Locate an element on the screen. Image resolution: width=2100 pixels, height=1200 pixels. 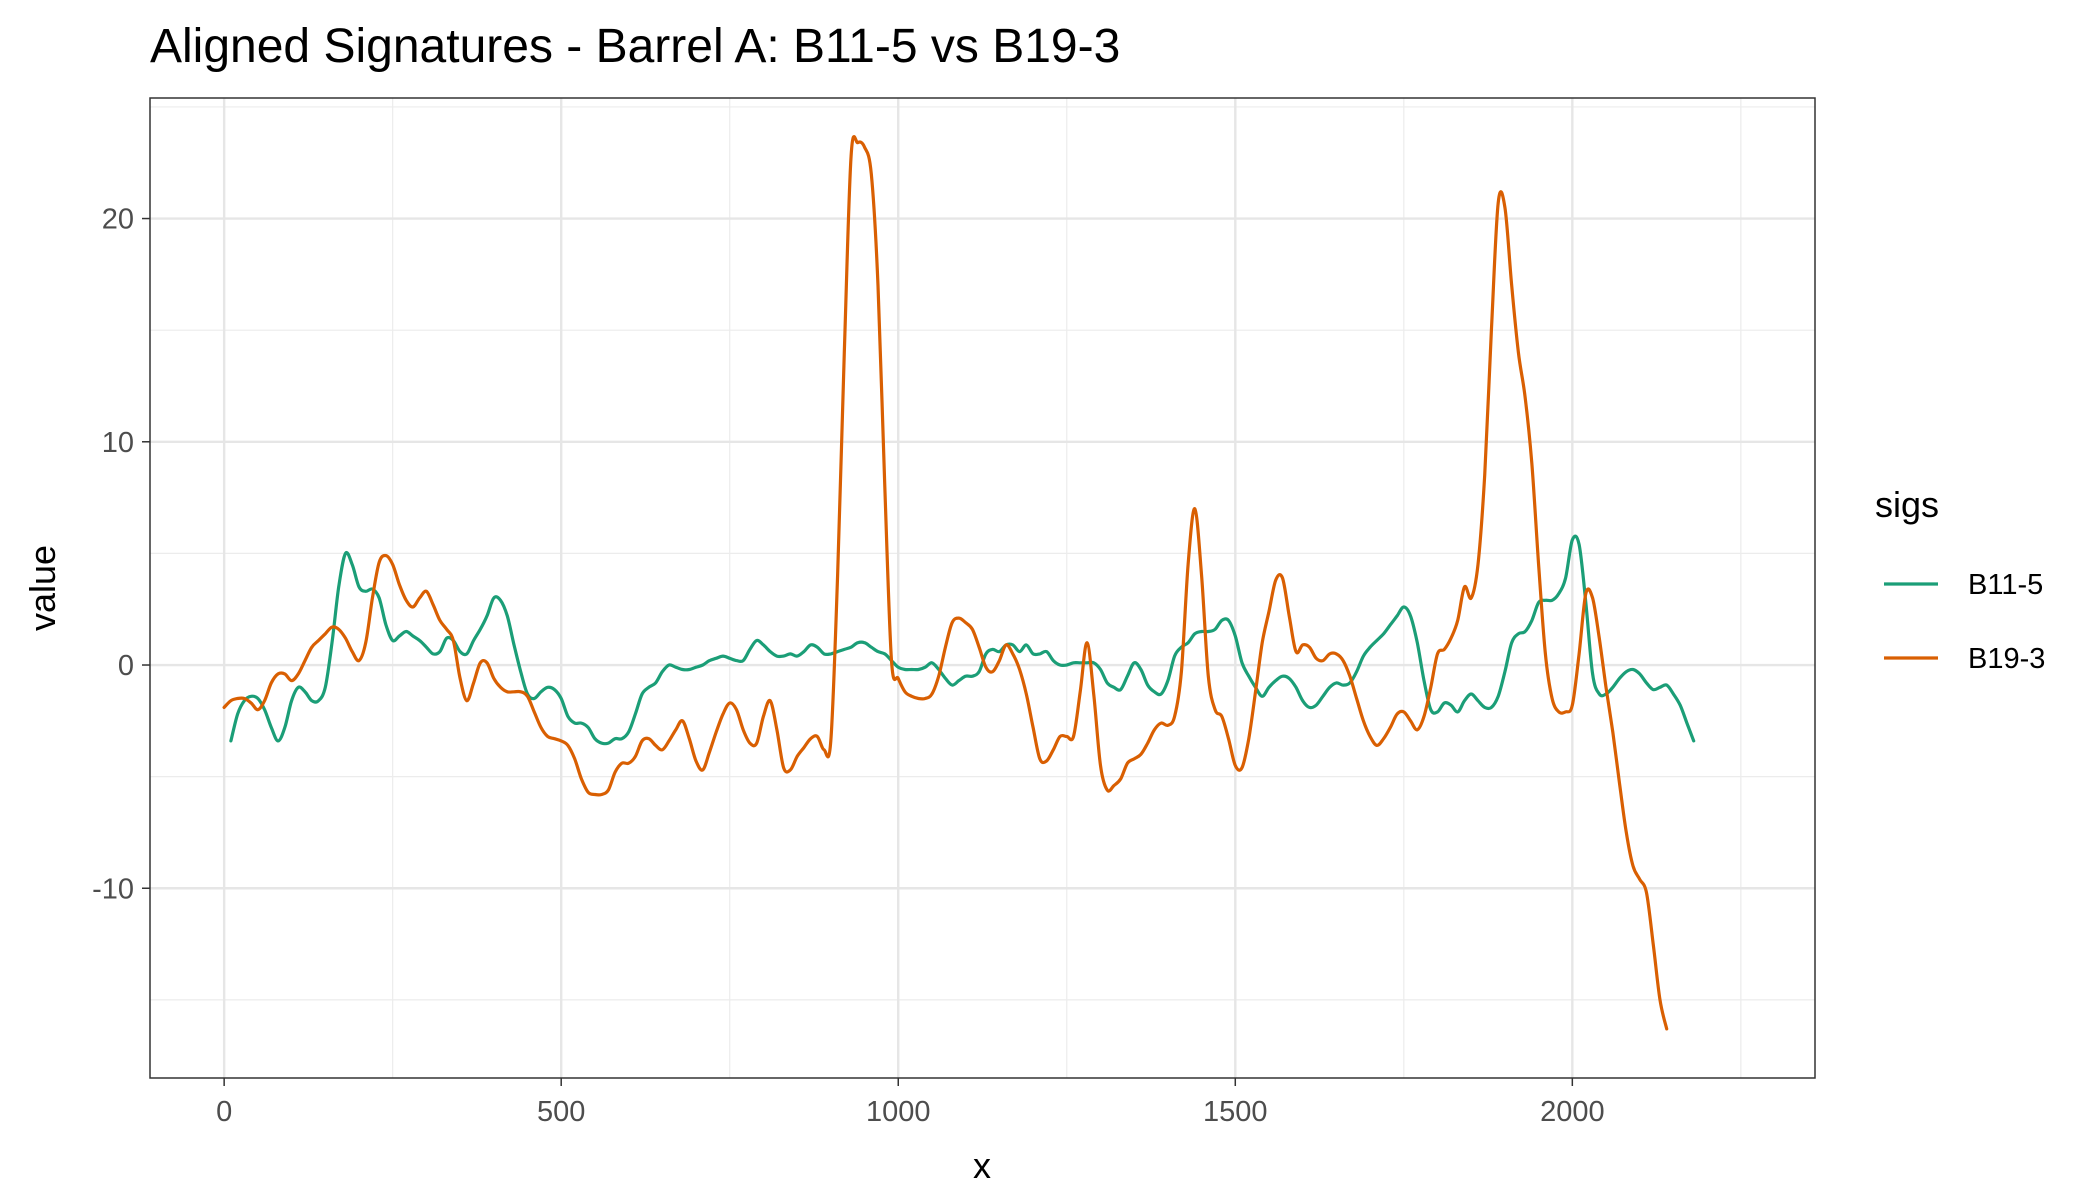
y-tick-label-1: 0 is located at coordinates (126, 666).